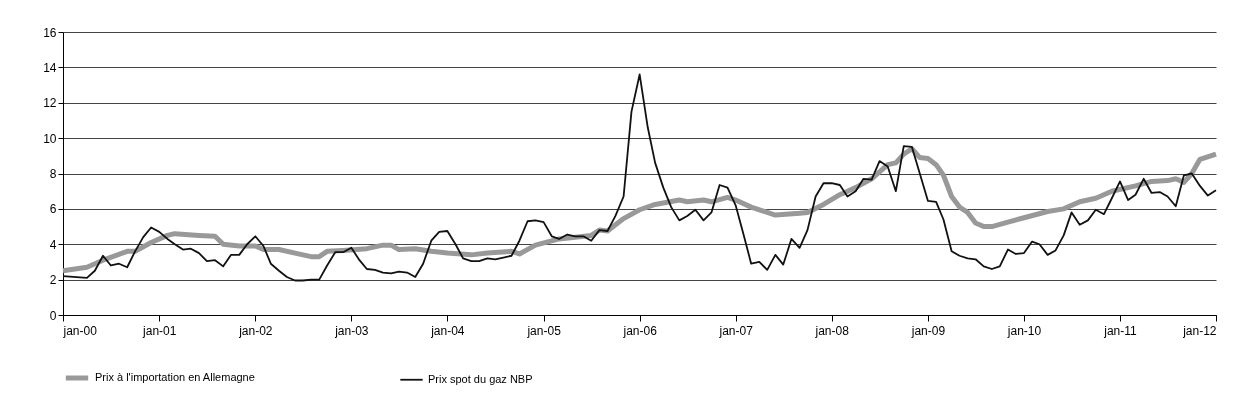 Image resolution: width=1246 pixels, height=404 pixels. What do you see at coordinates (175, 377) in the screenshot?
I see `legend-label: Prix à l'importation en Allemagne` at bounding box center [175, 377].